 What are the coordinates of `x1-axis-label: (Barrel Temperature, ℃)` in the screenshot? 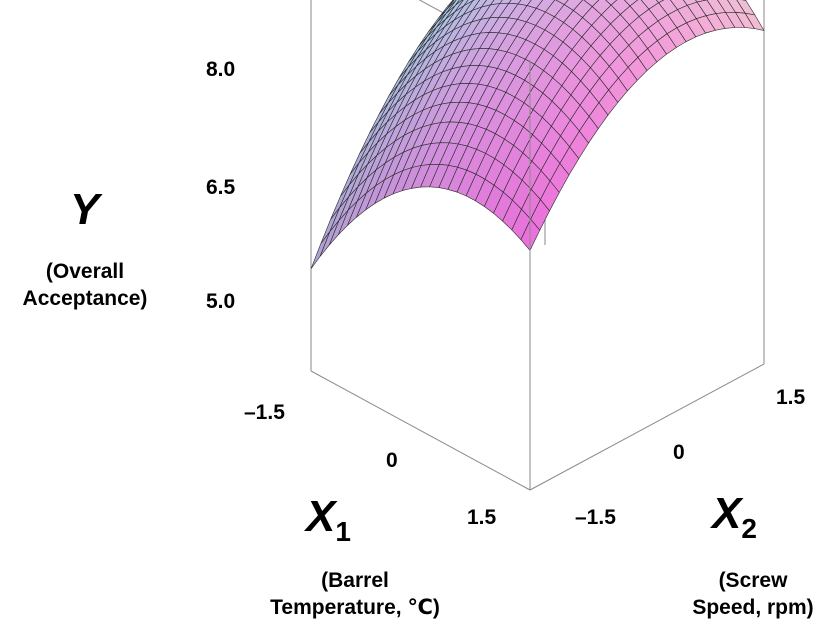 It's located at (355, 594).